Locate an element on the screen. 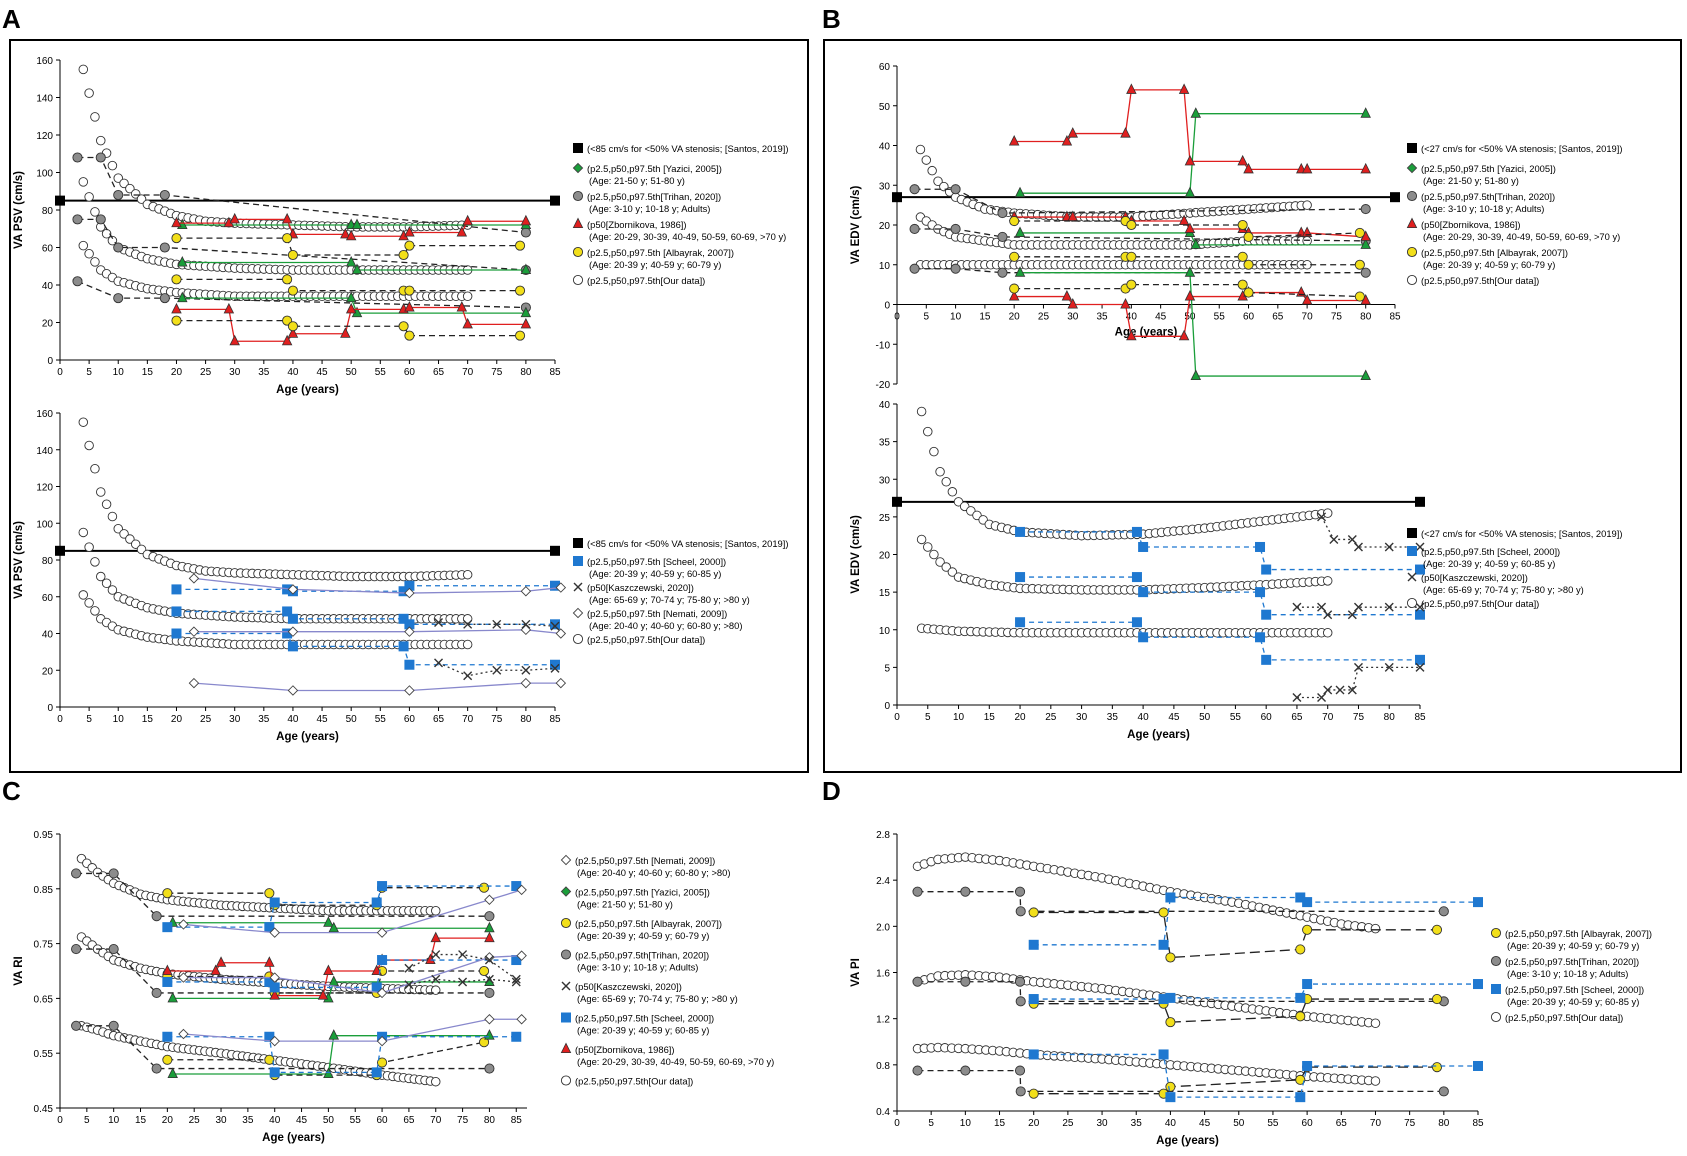 This screenshot has height=1156, width=1687. x-tick-label: 0 is located at coordinates (60, 1120).